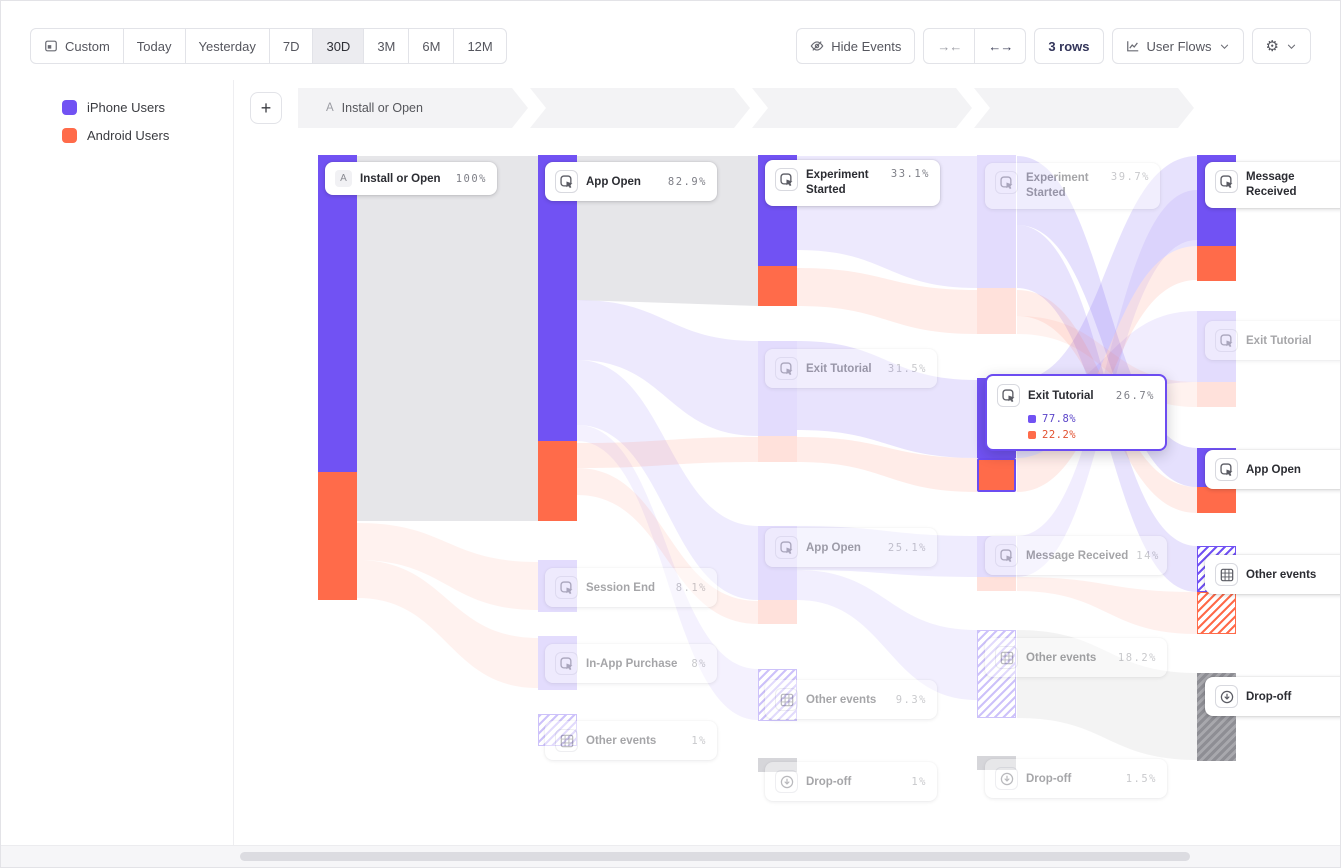  I want to click on node-label: Drop-off, so click(1049, 778).